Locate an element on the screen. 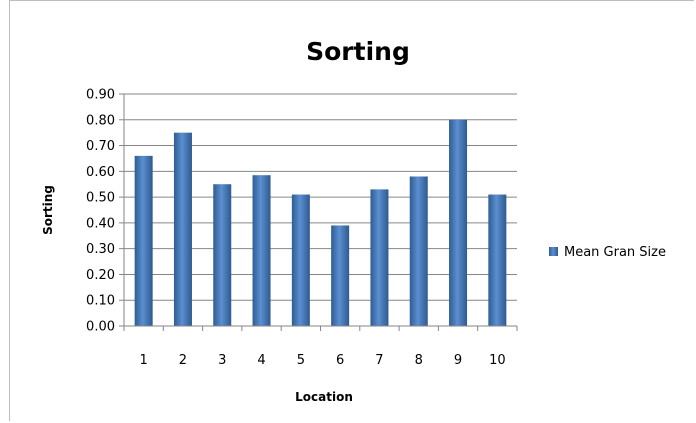  x-tick-labels: 1 2 3 4 5 6 7 8 9 10 is located at coordinates (320, 347).